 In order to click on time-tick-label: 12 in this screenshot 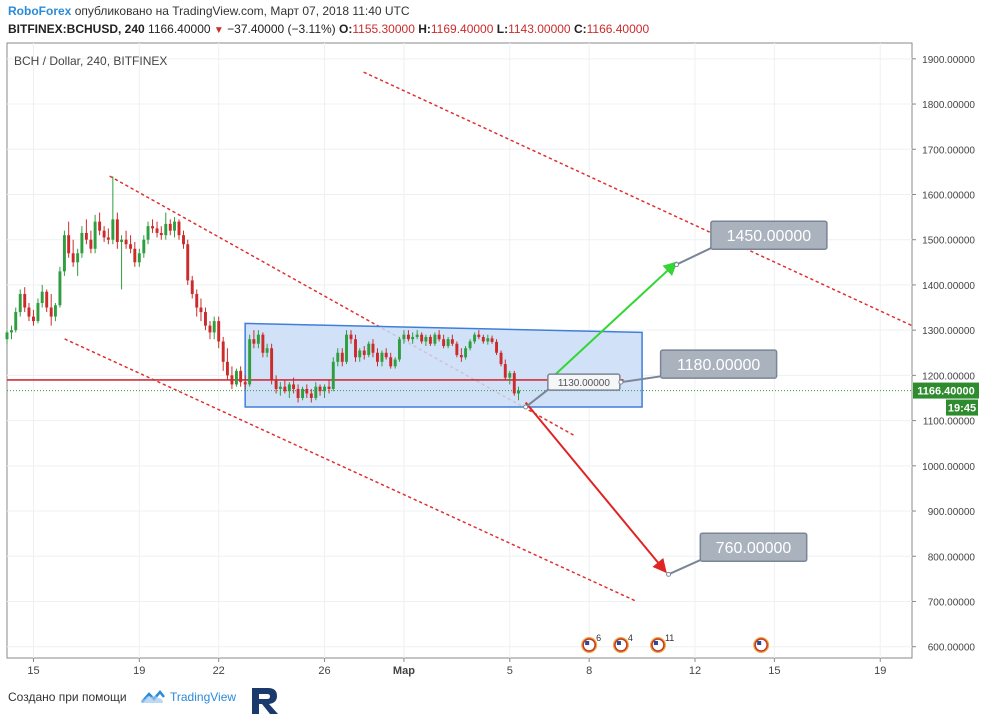, I will do `click(695, 671)`.